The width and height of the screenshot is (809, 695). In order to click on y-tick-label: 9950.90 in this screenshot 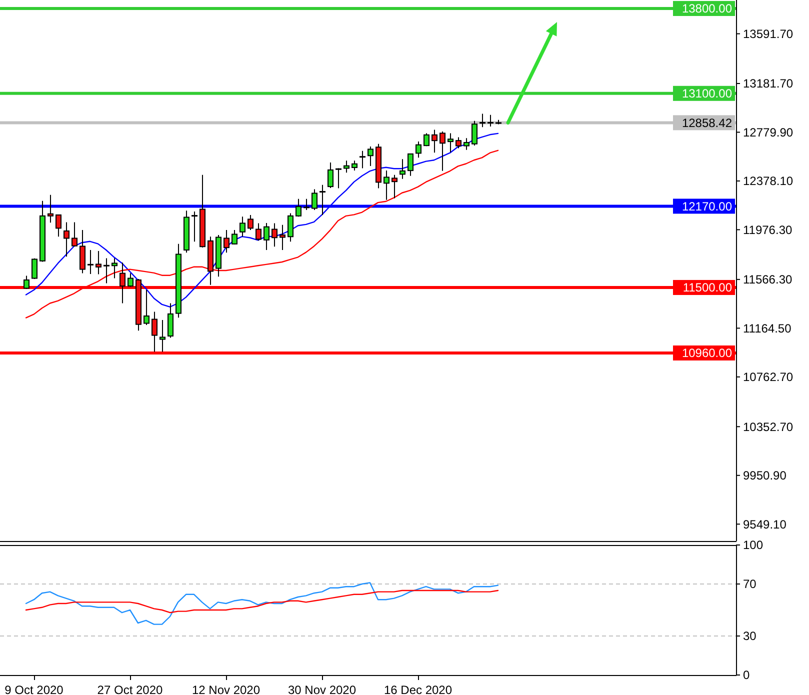, I will do `click(765, 475)`.